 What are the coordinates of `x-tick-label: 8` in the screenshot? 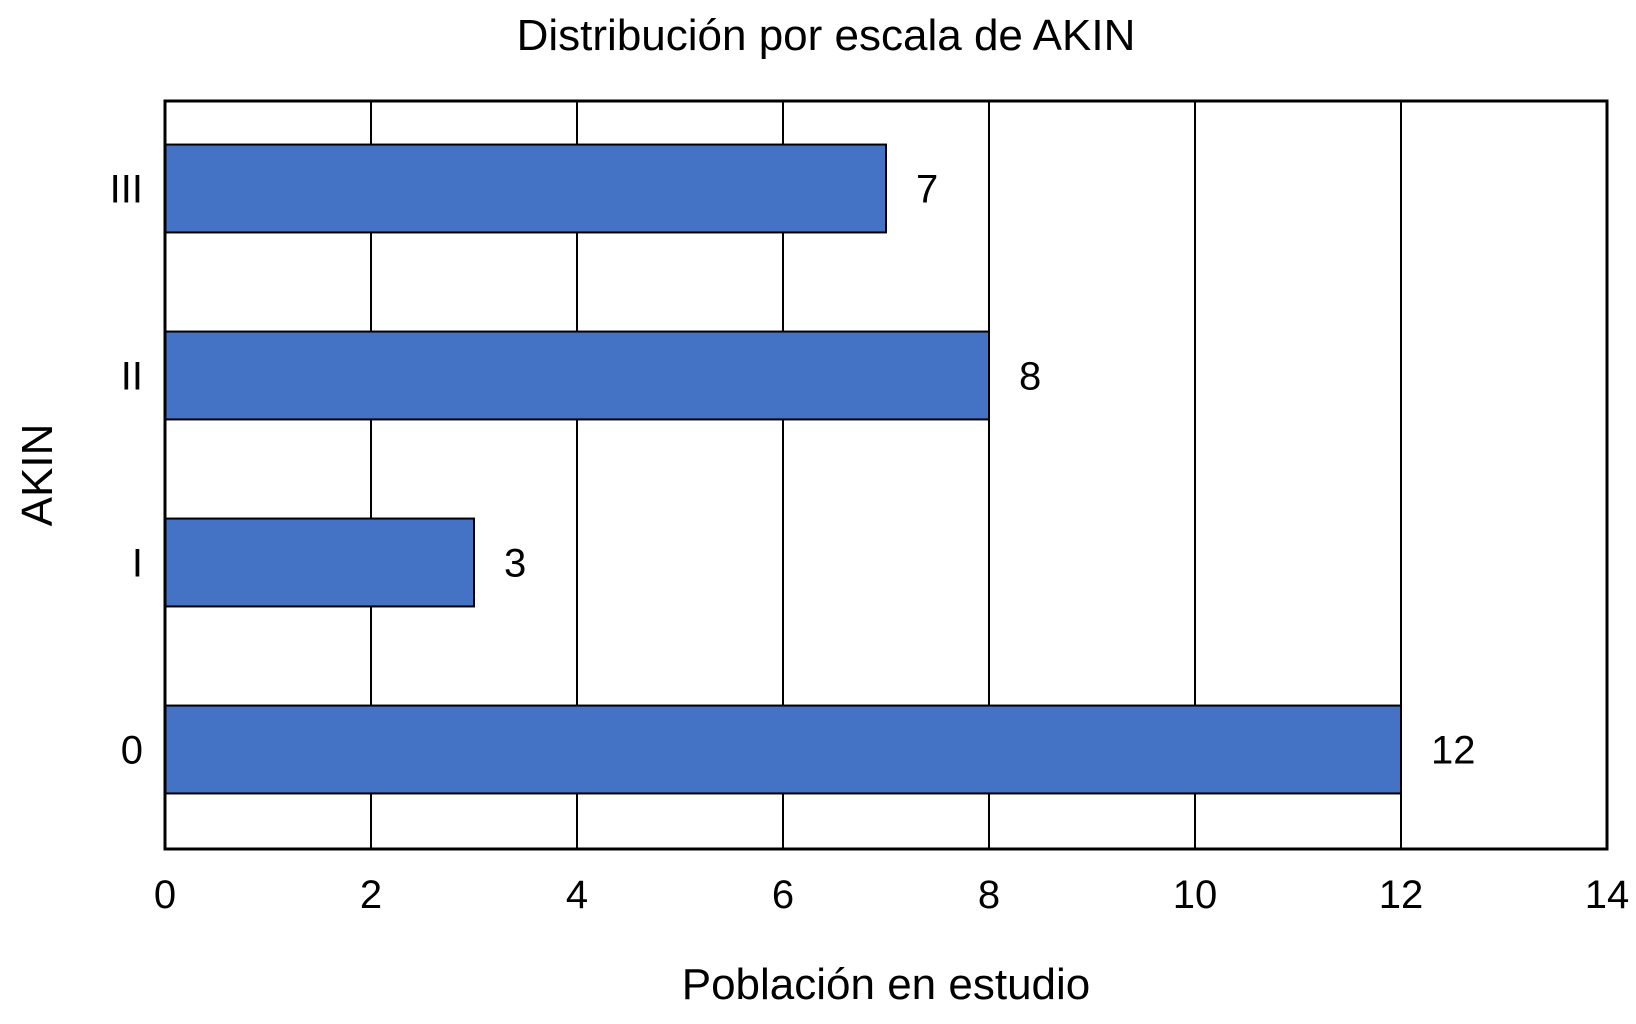 It's located at (989, 895).